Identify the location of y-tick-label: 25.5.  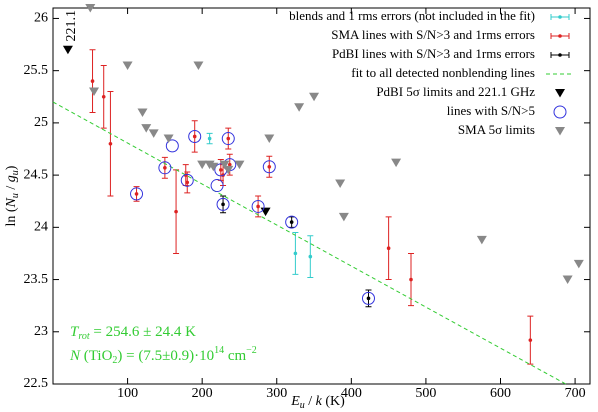
(36, 70).